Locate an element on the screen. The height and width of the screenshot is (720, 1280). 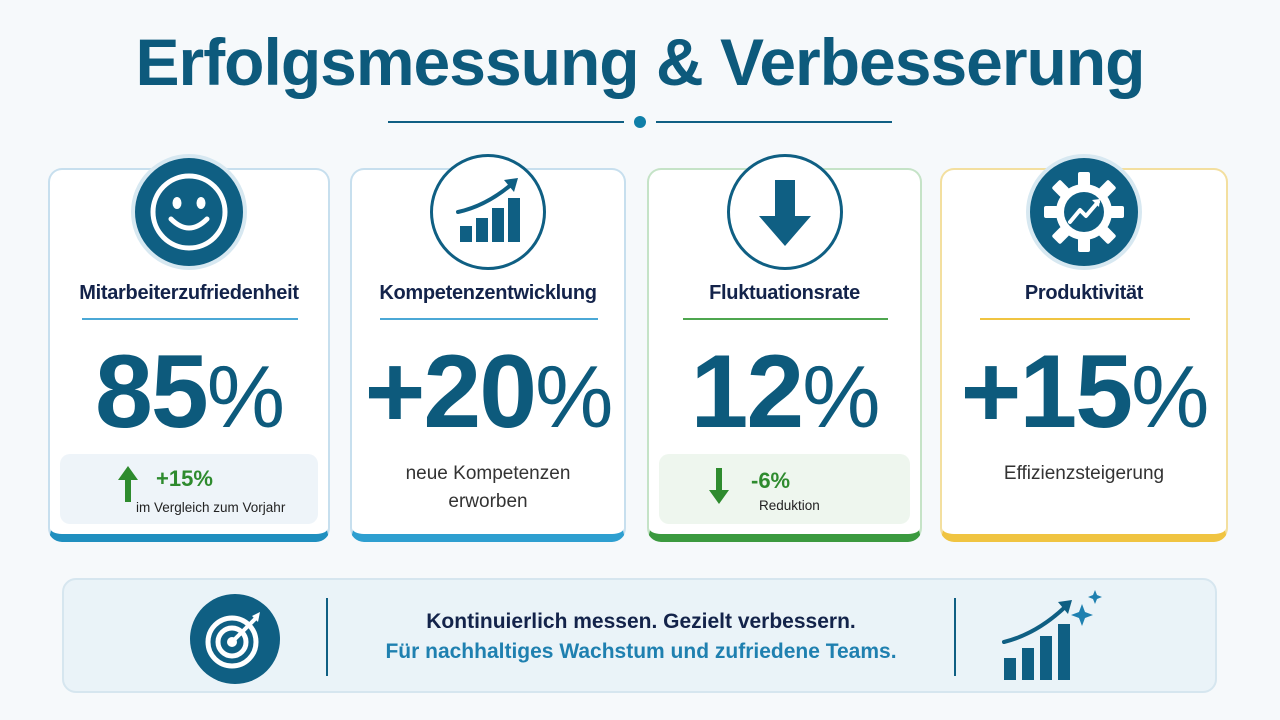
card-title: Mitarbeiterzufriedenheit is located at coordinates (189, 293).